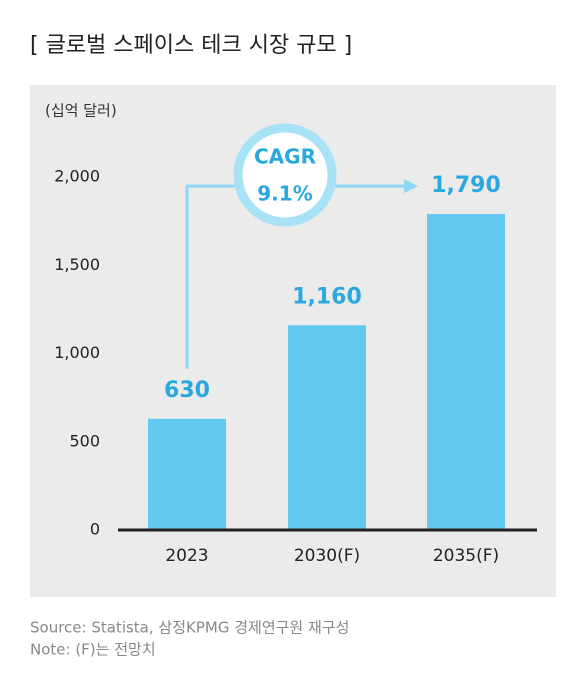 The width and height of the screenshot is (564, 675). What do you see at coordinates (186, 556) in the screenshot?
I see `x-tick-label: 2023` at bounding box center [186, 556].